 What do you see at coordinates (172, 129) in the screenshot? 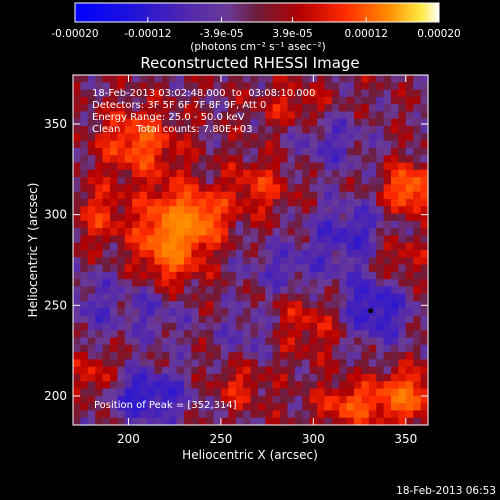
I see `annotation-clean-counts: Clean Total counts: 7.80E+03` at bounding box center [172, 129].